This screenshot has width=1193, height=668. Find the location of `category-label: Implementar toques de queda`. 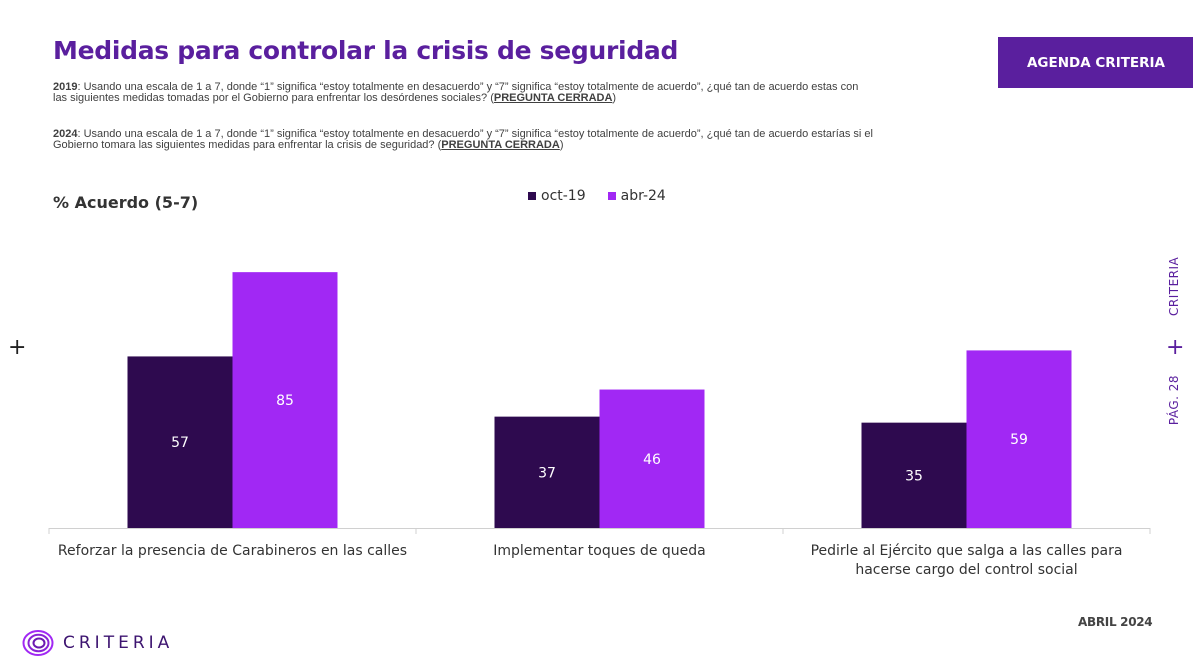

category-label: Implementar toques de queda is located at coordinates (599, 551).